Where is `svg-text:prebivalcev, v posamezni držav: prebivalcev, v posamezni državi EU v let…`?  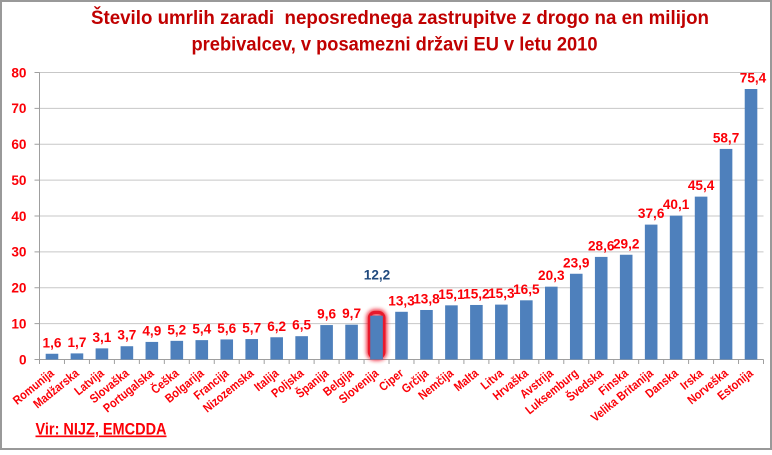 svg-text:prebivalcev, v posamezni držav: prebivalcev, v posamezni državi EU v let… is located at coordinates (395, 44).